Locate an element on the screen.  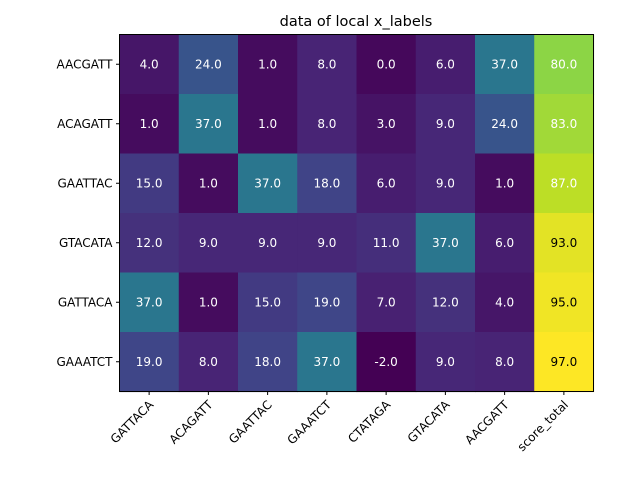
x-tick-label: GAATTAC is located at coordinates (250, 422).